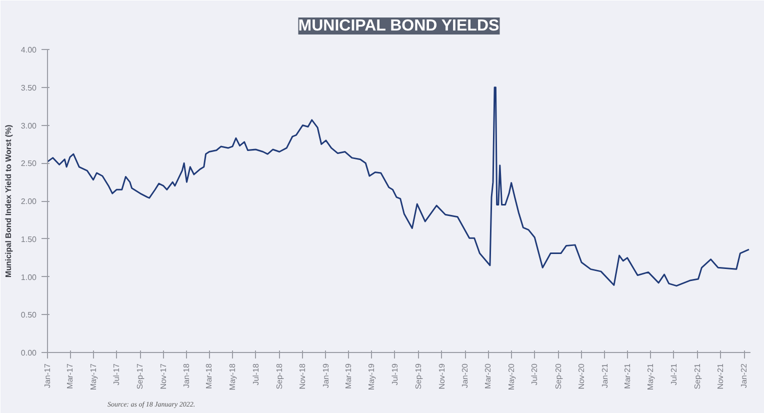 The image size is (764, 413). I want to click on y-tick-label: 1.00, so click(29, 277).